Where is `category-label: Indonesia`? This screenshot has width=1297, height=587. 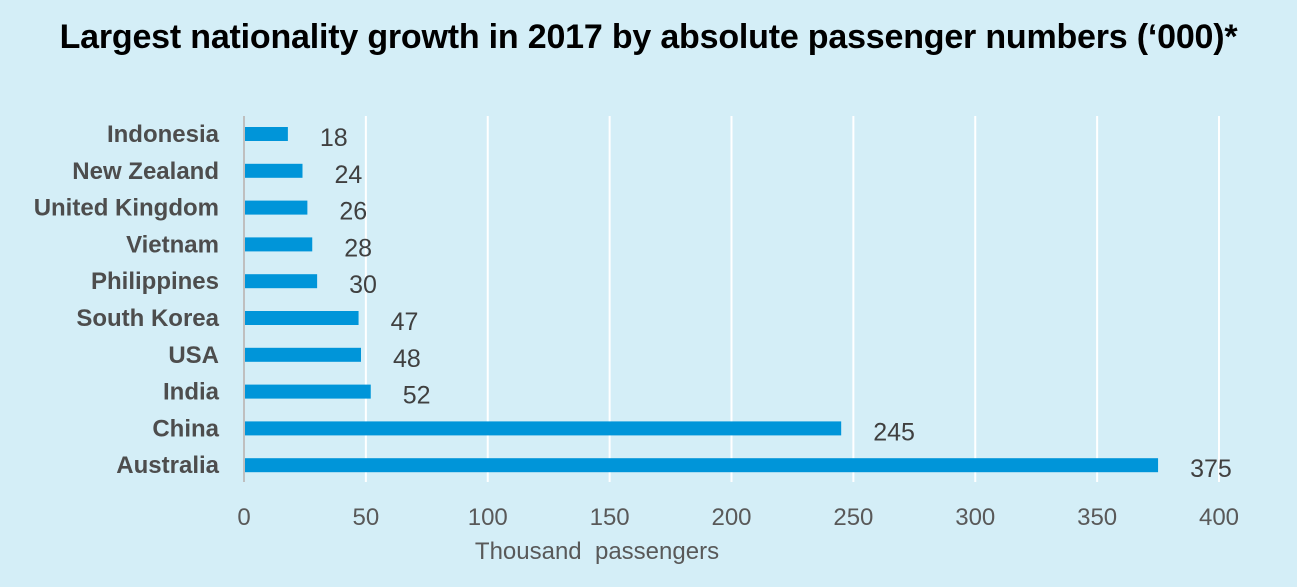
category-label: Indonesia is located at coordinates (163, 134).